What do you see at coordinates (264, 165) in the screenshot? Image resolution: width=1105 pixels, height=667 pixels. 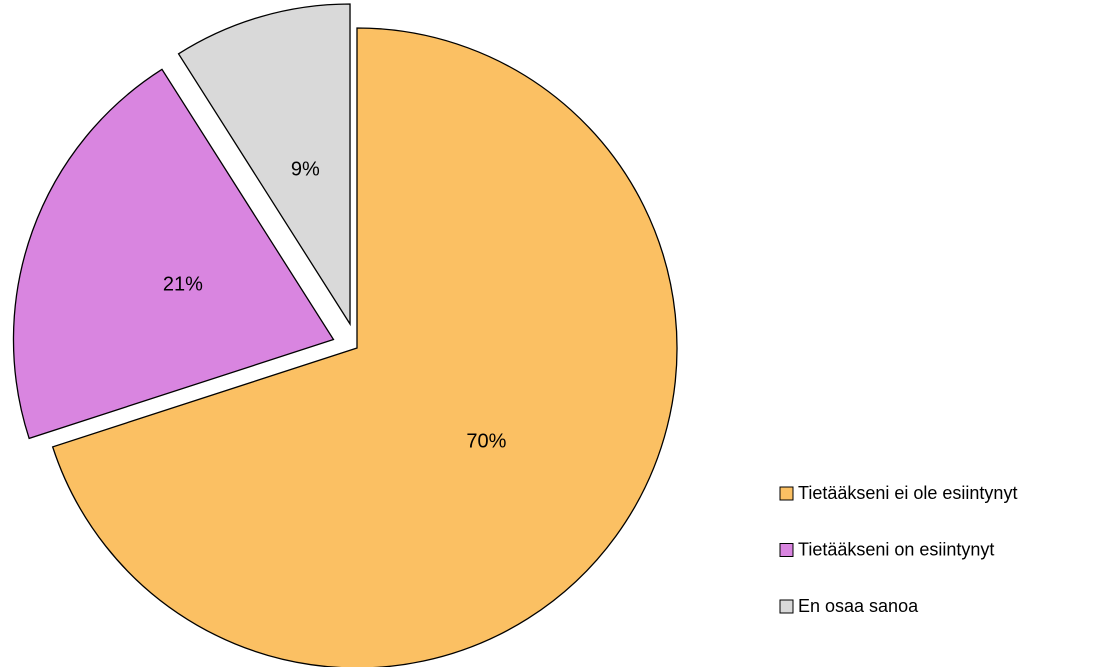 I see `pie-slice` at bounding box center [264, 165].